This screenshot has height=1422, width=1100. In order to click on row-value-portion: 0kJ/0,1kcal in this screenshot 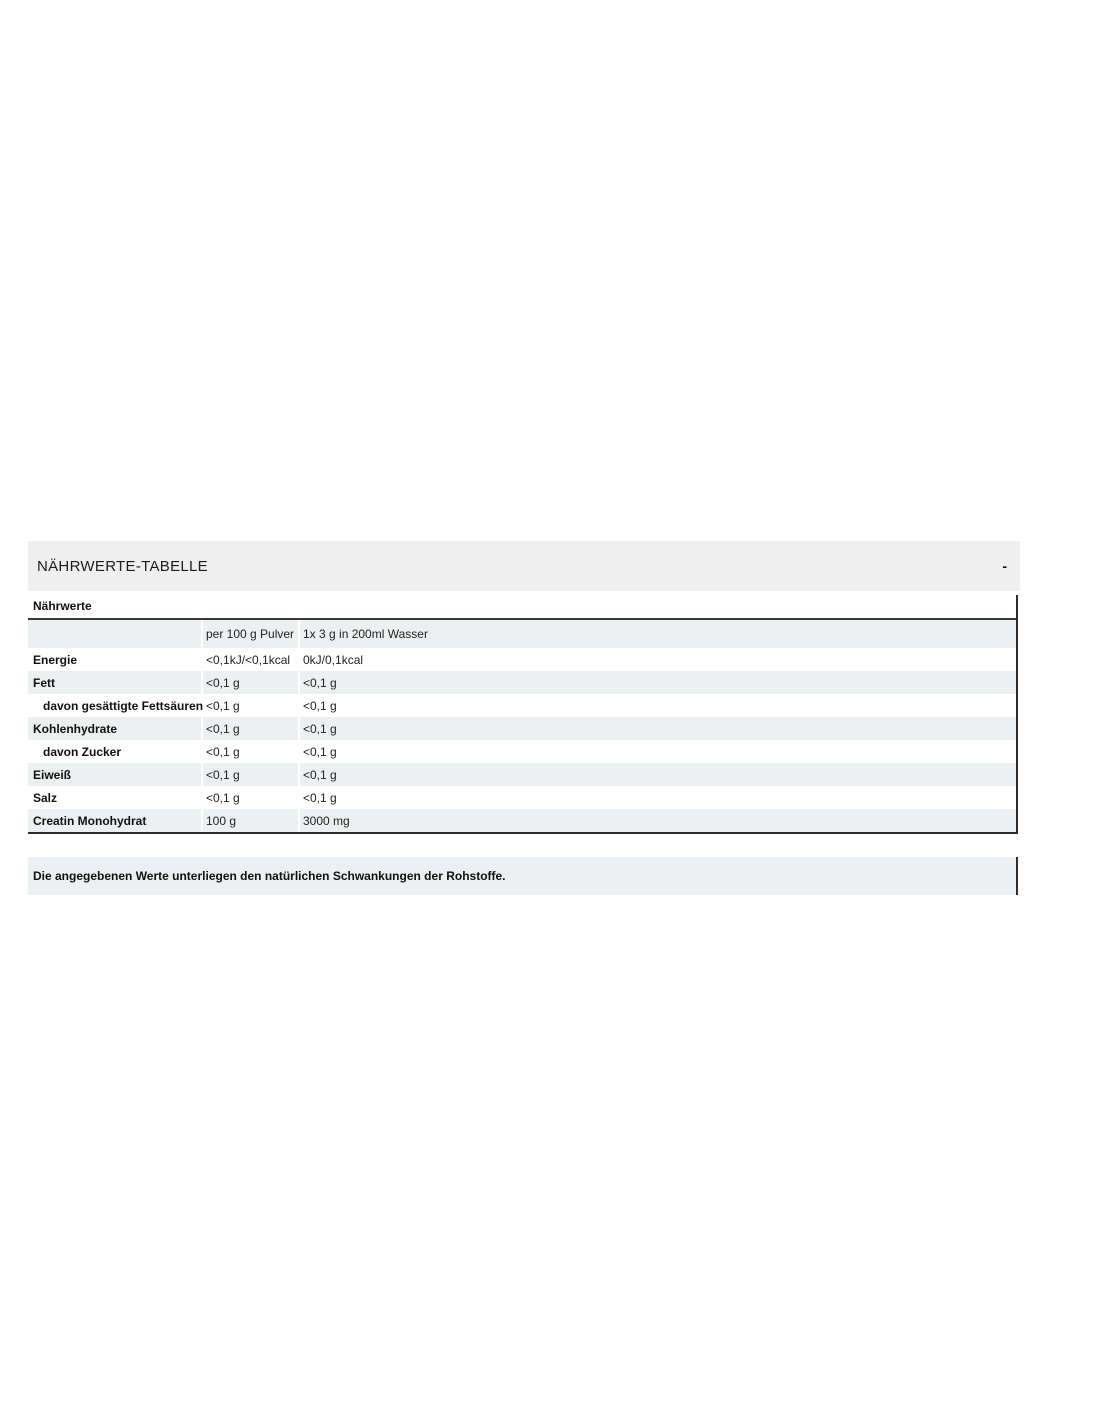, I will do `click(333, 659)`.